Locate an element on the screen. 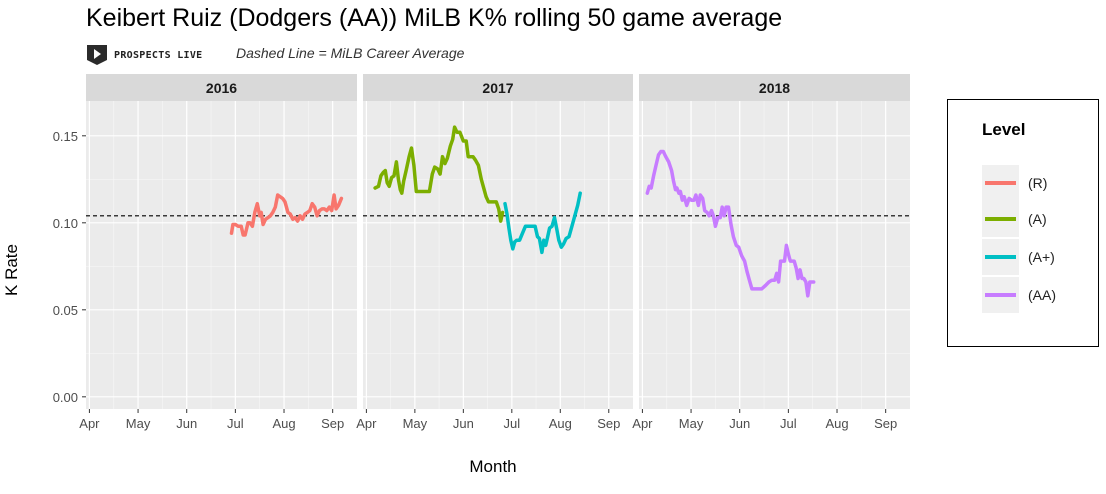 This screenshot has width=1106, height=494. x-axis-title: Month is located at coordinates (492, 466).